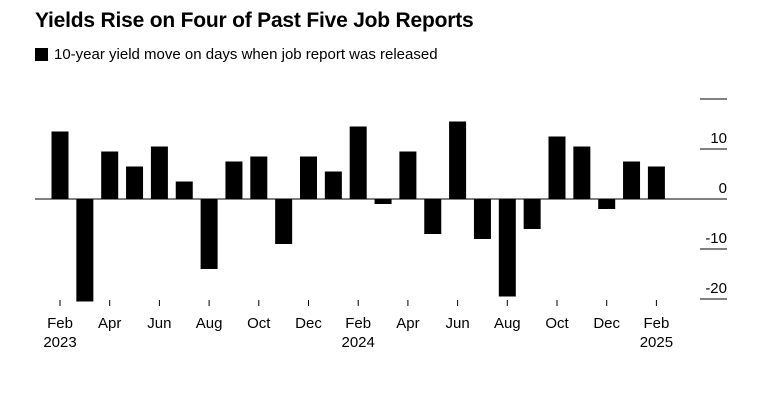 This screenshot has width=779, height=404. I want to click on x-tick-label-2024-04: Apr, so click(407, 323).